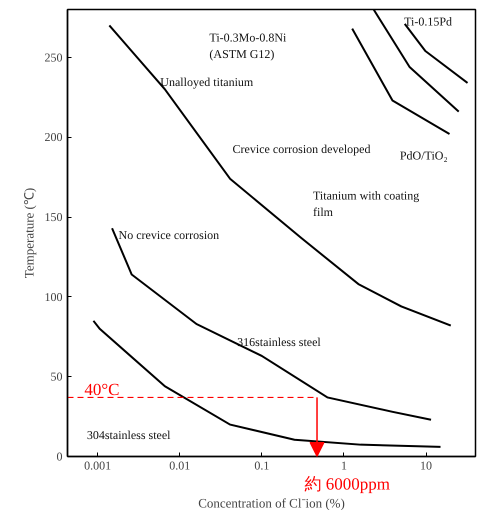 The image size is (478, 510). Describe the element at coordinates (426, 465) in the screenshot. I see `x-tick-label: 10` at that location.